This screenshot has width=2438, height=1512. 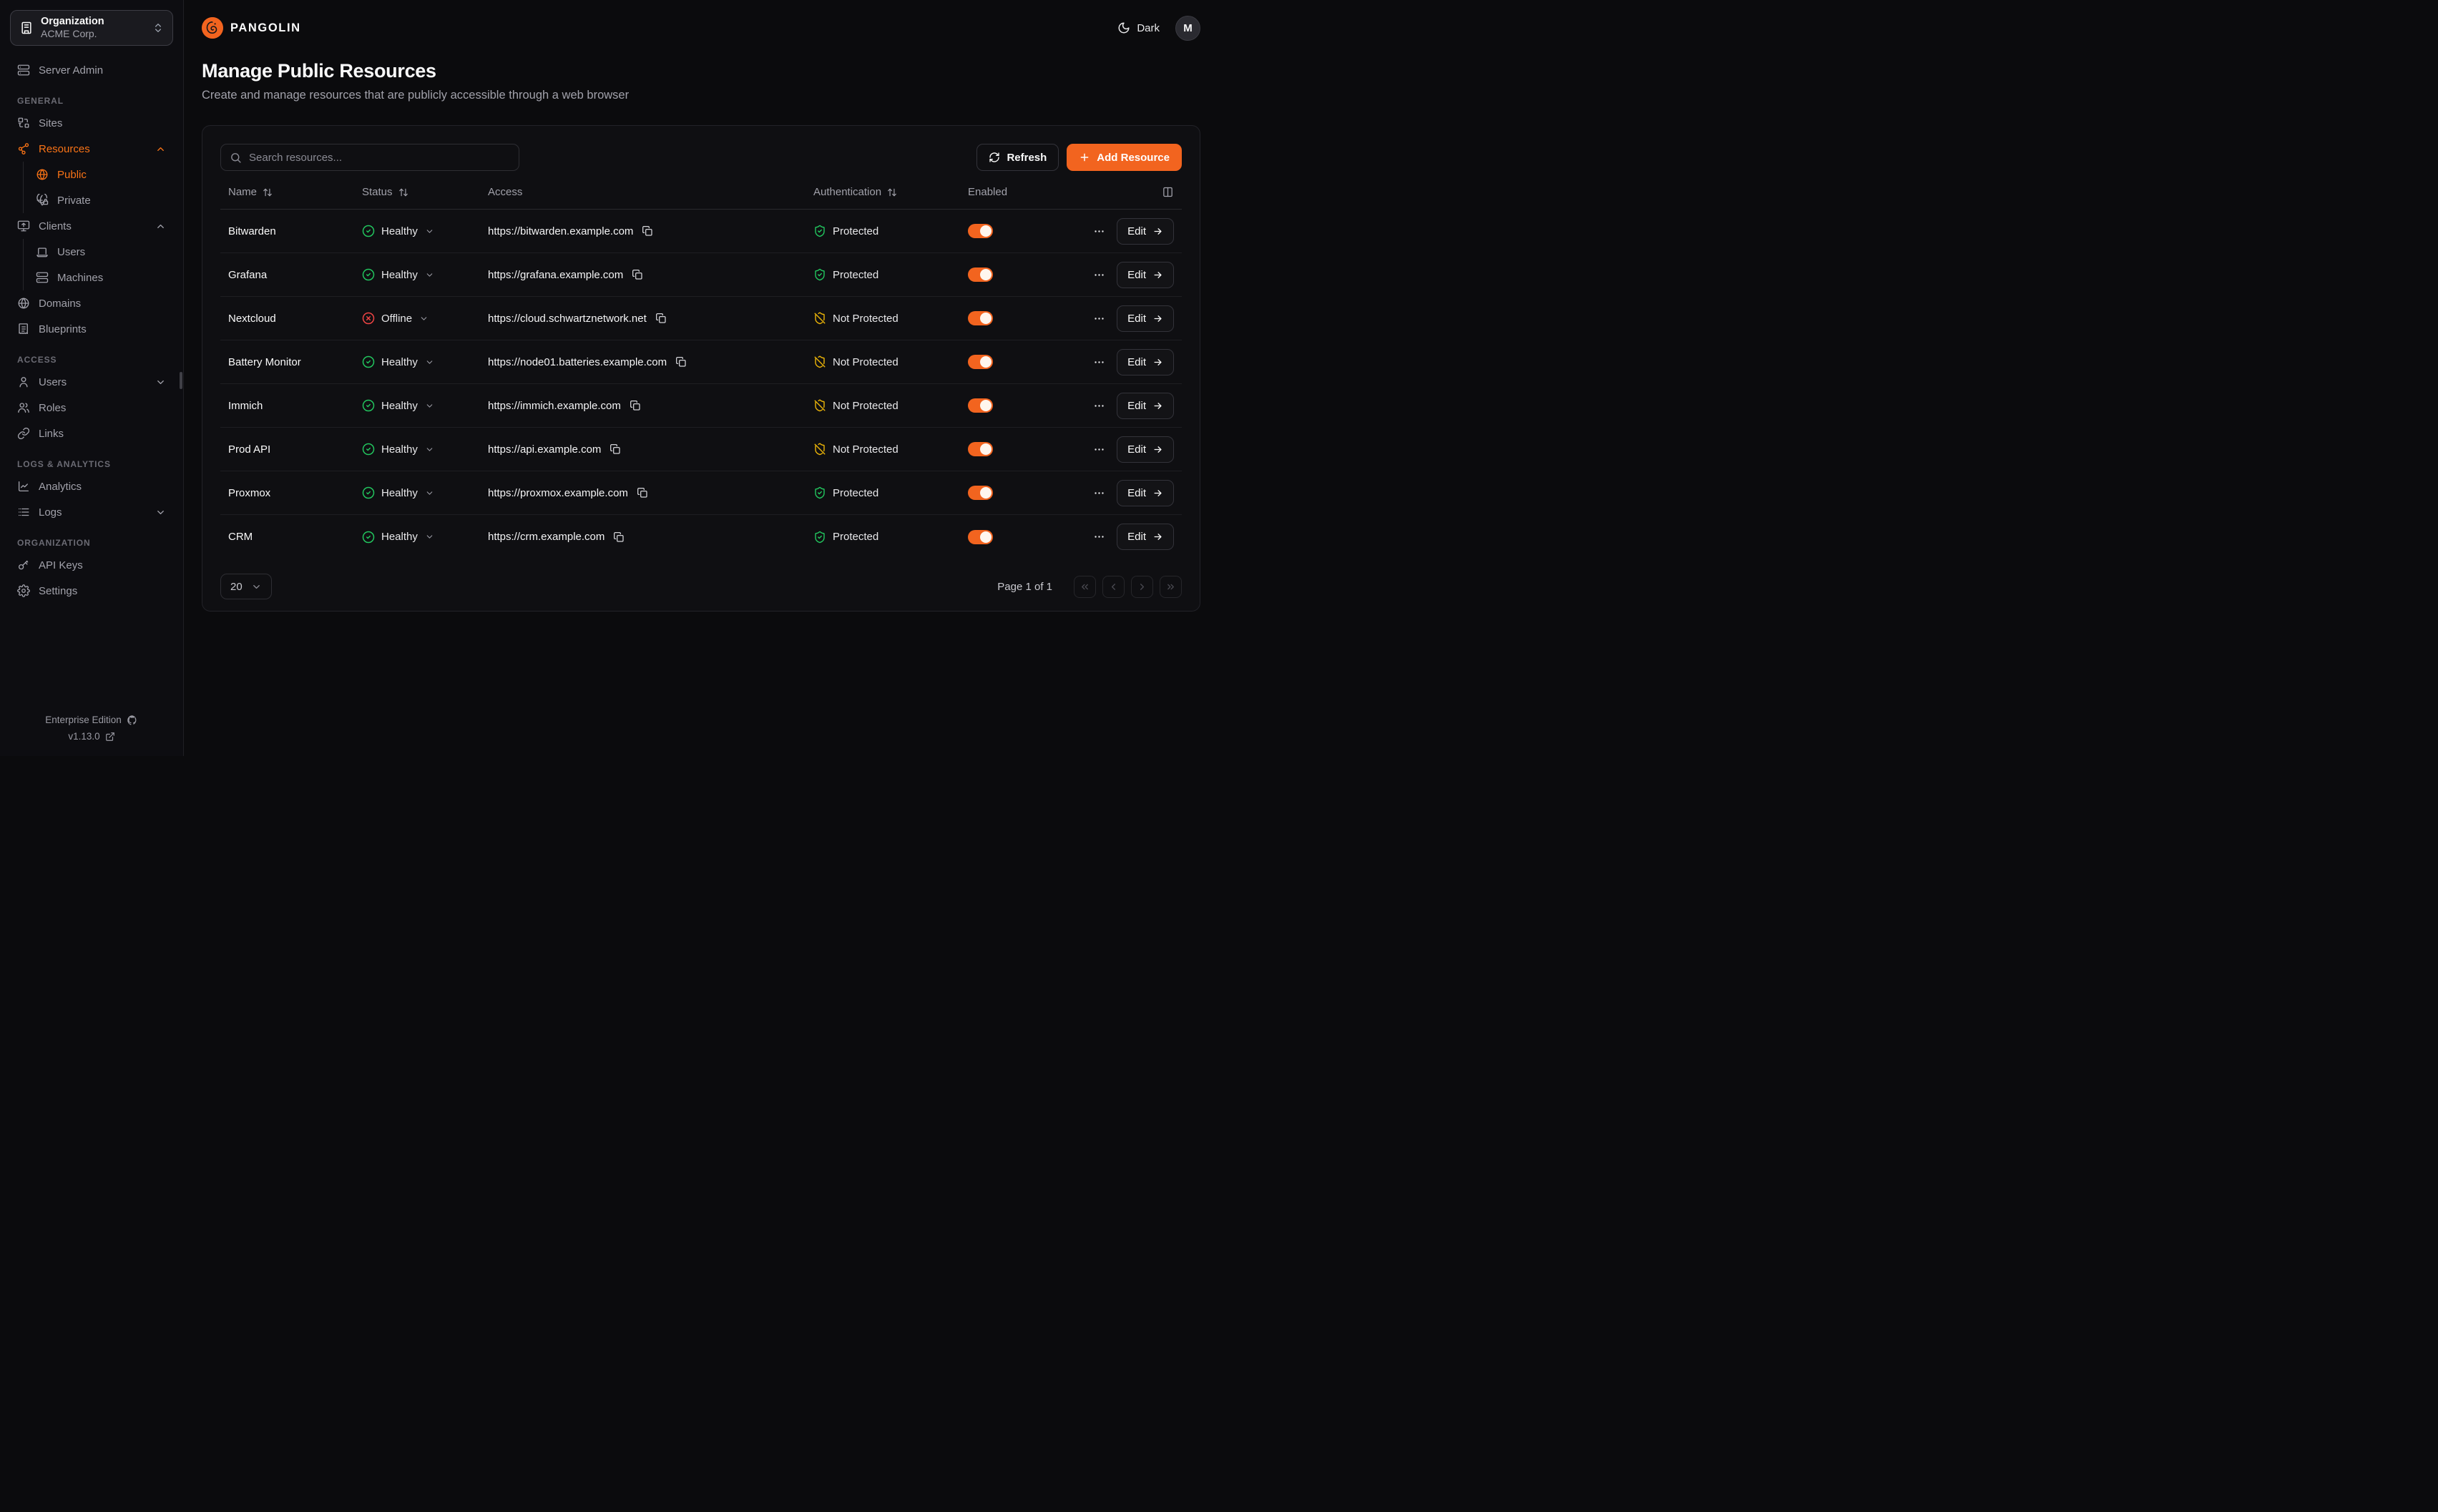 What do you see at coordinates (101, 277) in the screenshot?
I see `sidebar-item-machines: Machines` at bounding box center [101, 277].